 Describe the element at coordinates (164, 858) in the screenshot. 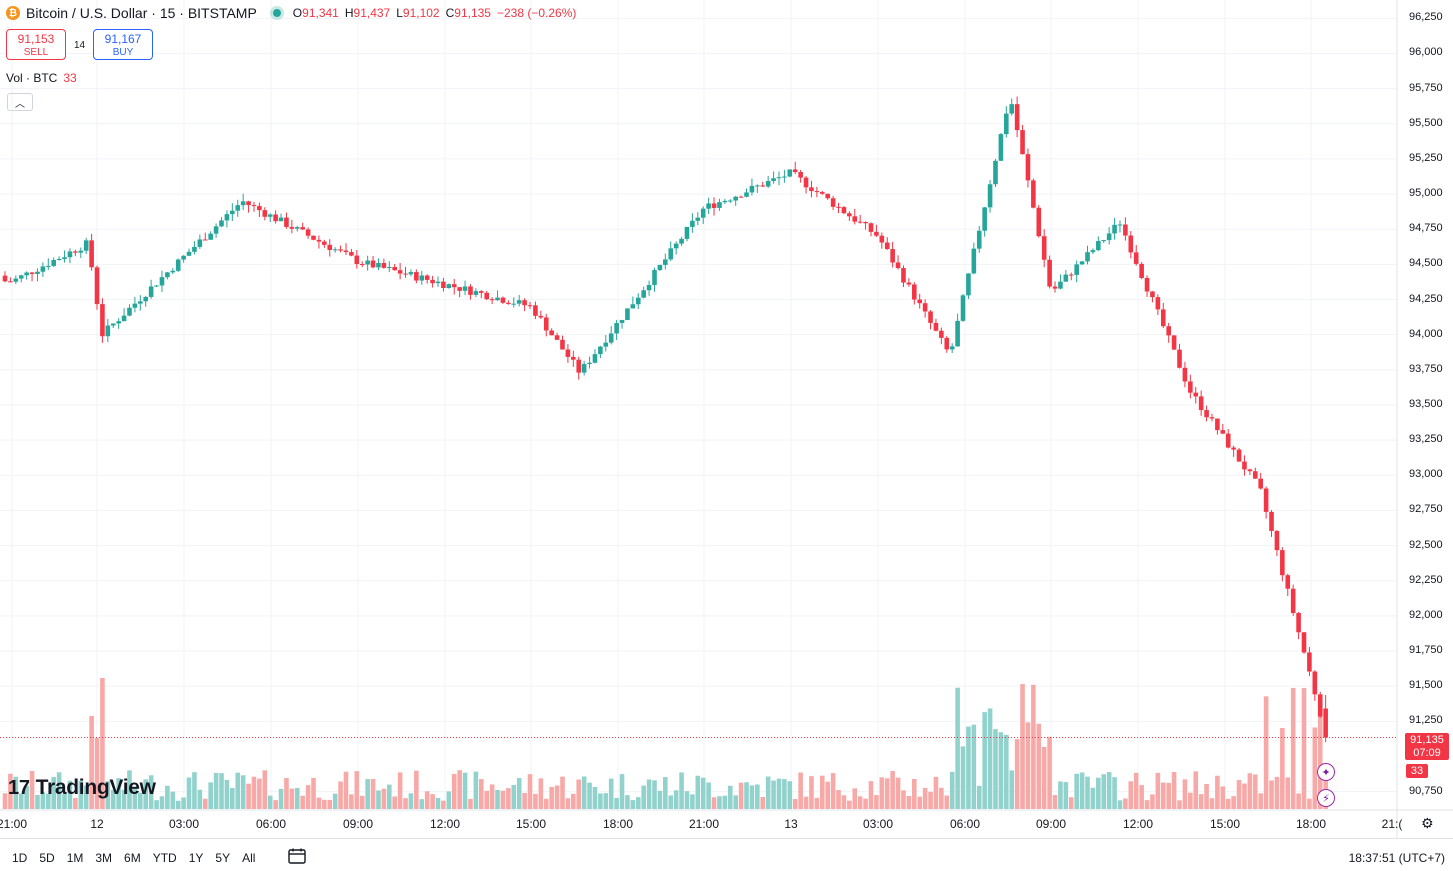

I see `range-button-ytd: YTD` at that location.